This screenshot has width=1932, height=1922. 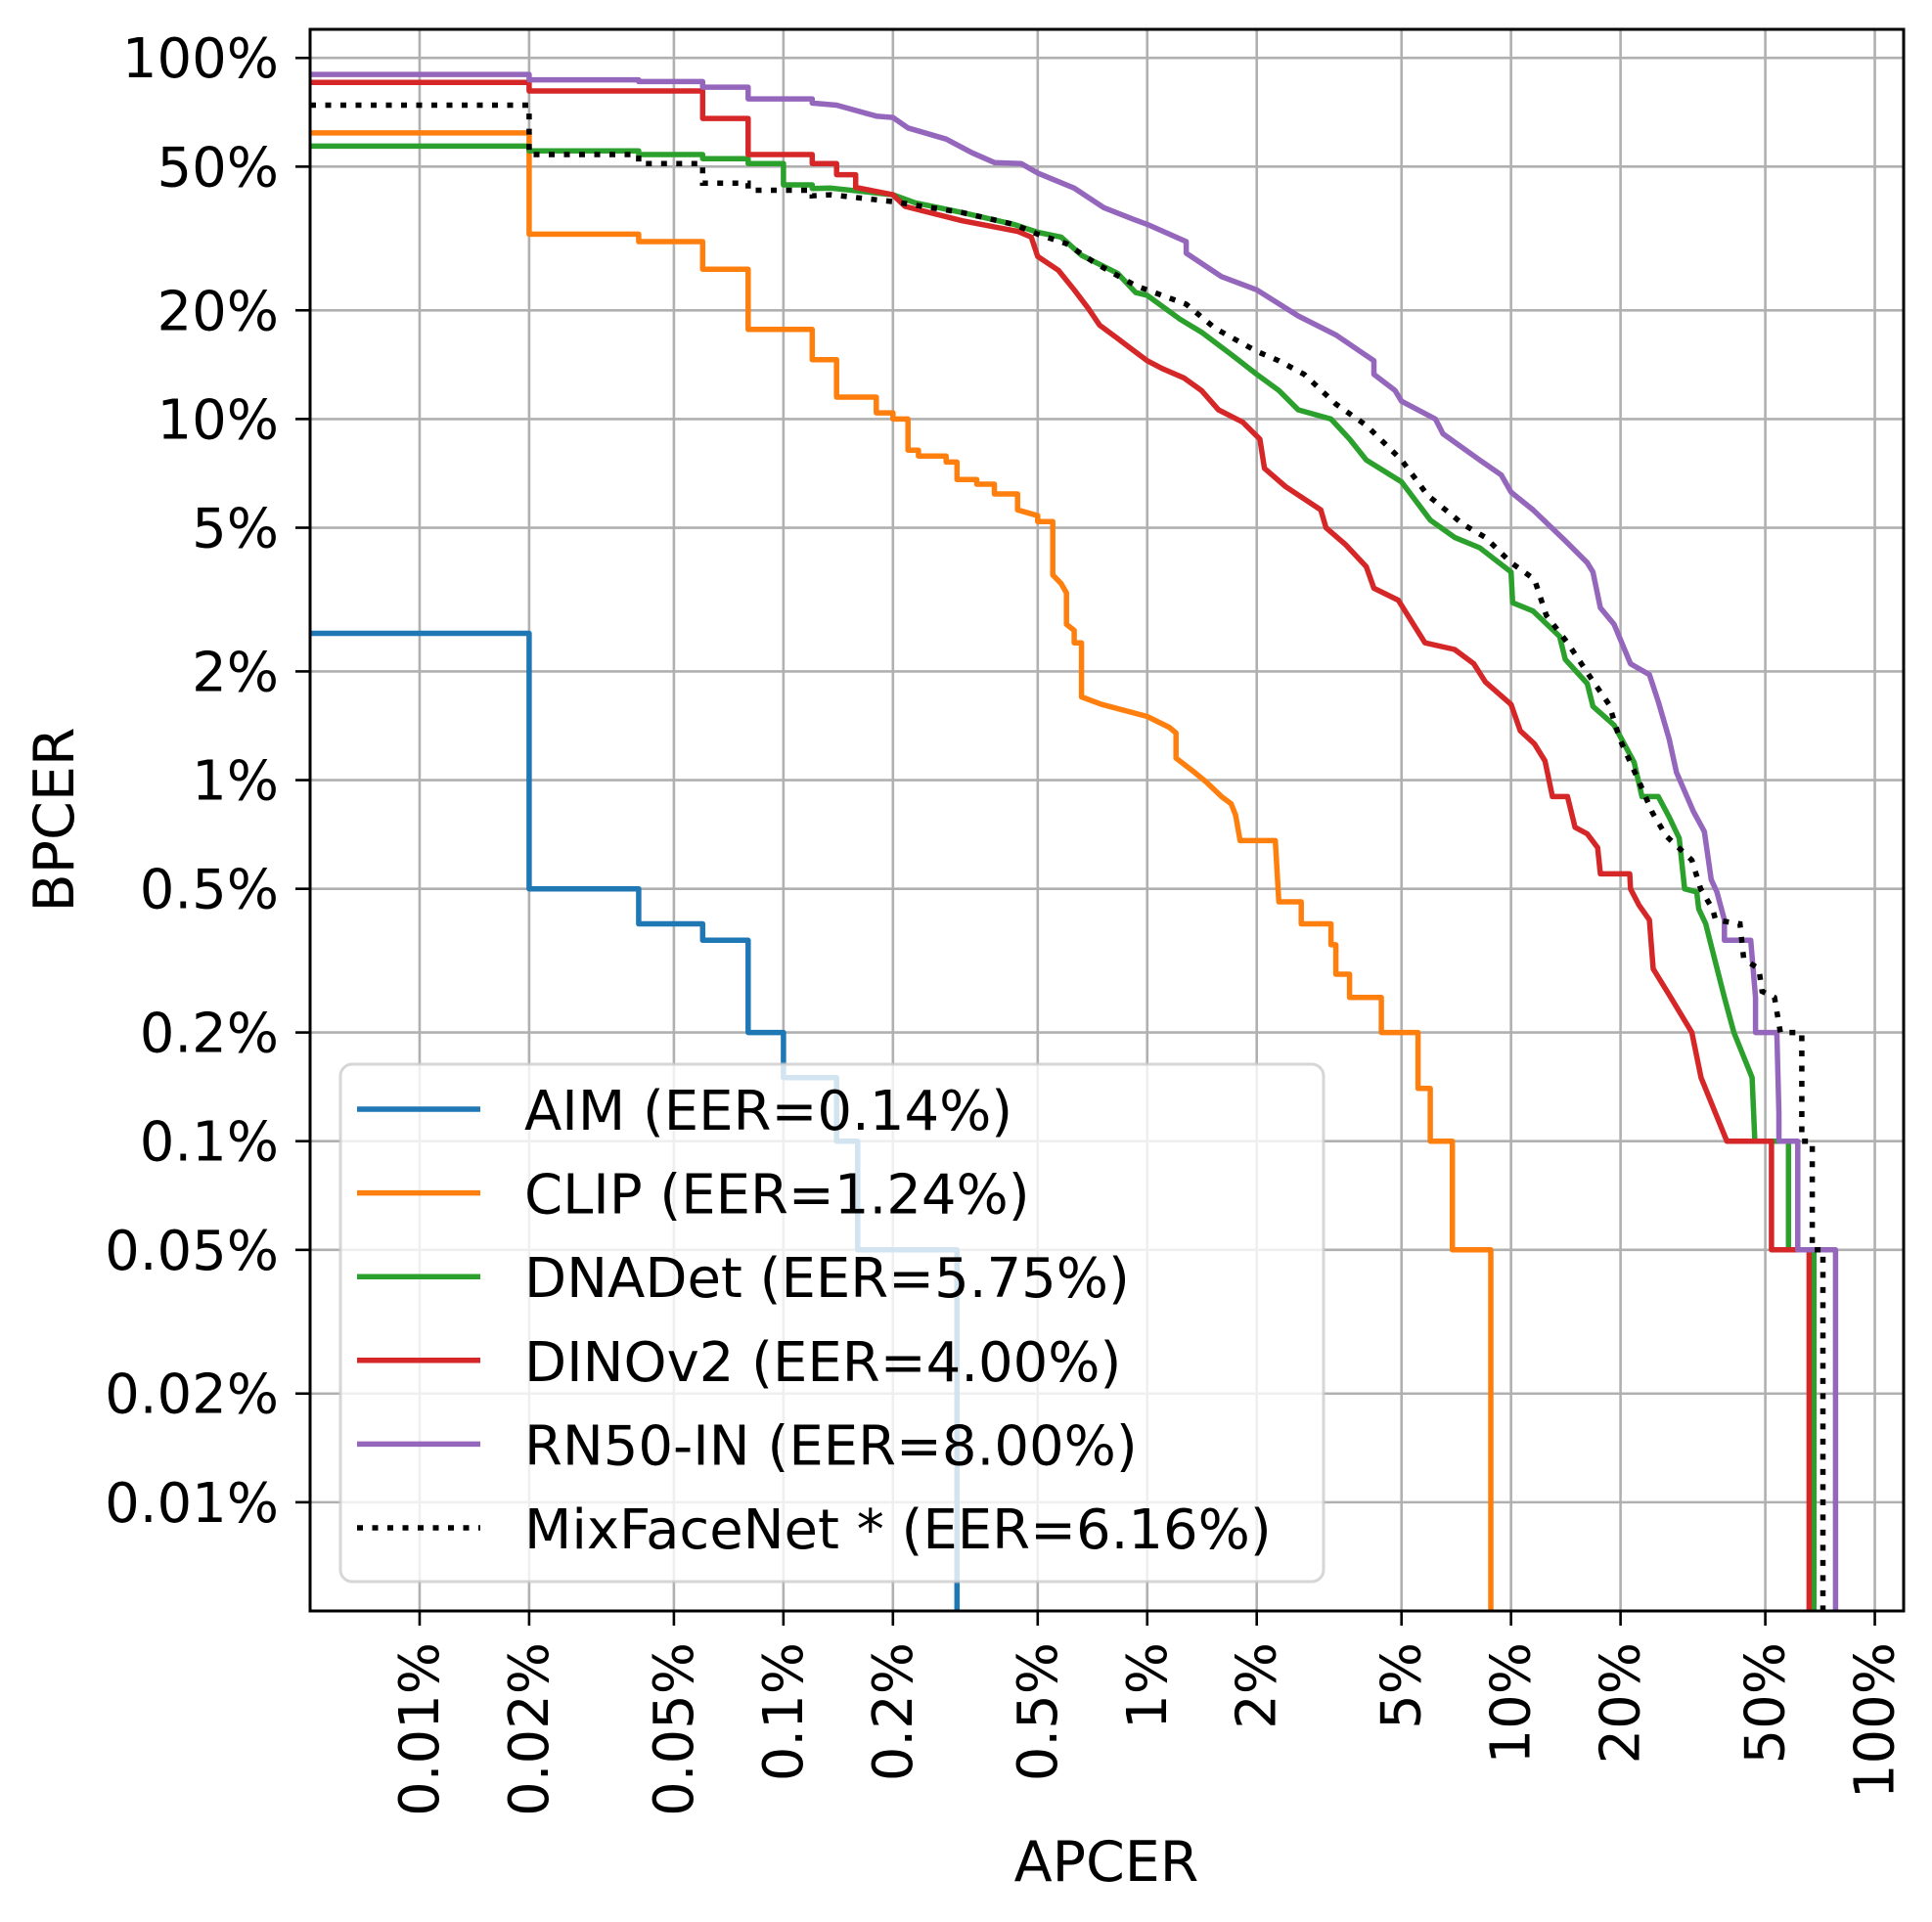 What do you see at coordinates (530, 1729) in the screenshot?
I see `x-tick-label: 0.02%` at bounding box center [530, 1729].